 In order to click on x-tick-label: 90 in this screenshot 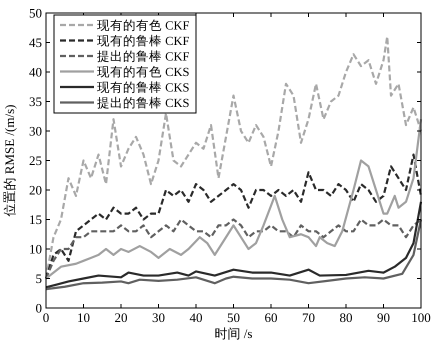, I will do `click(383, 317)`.